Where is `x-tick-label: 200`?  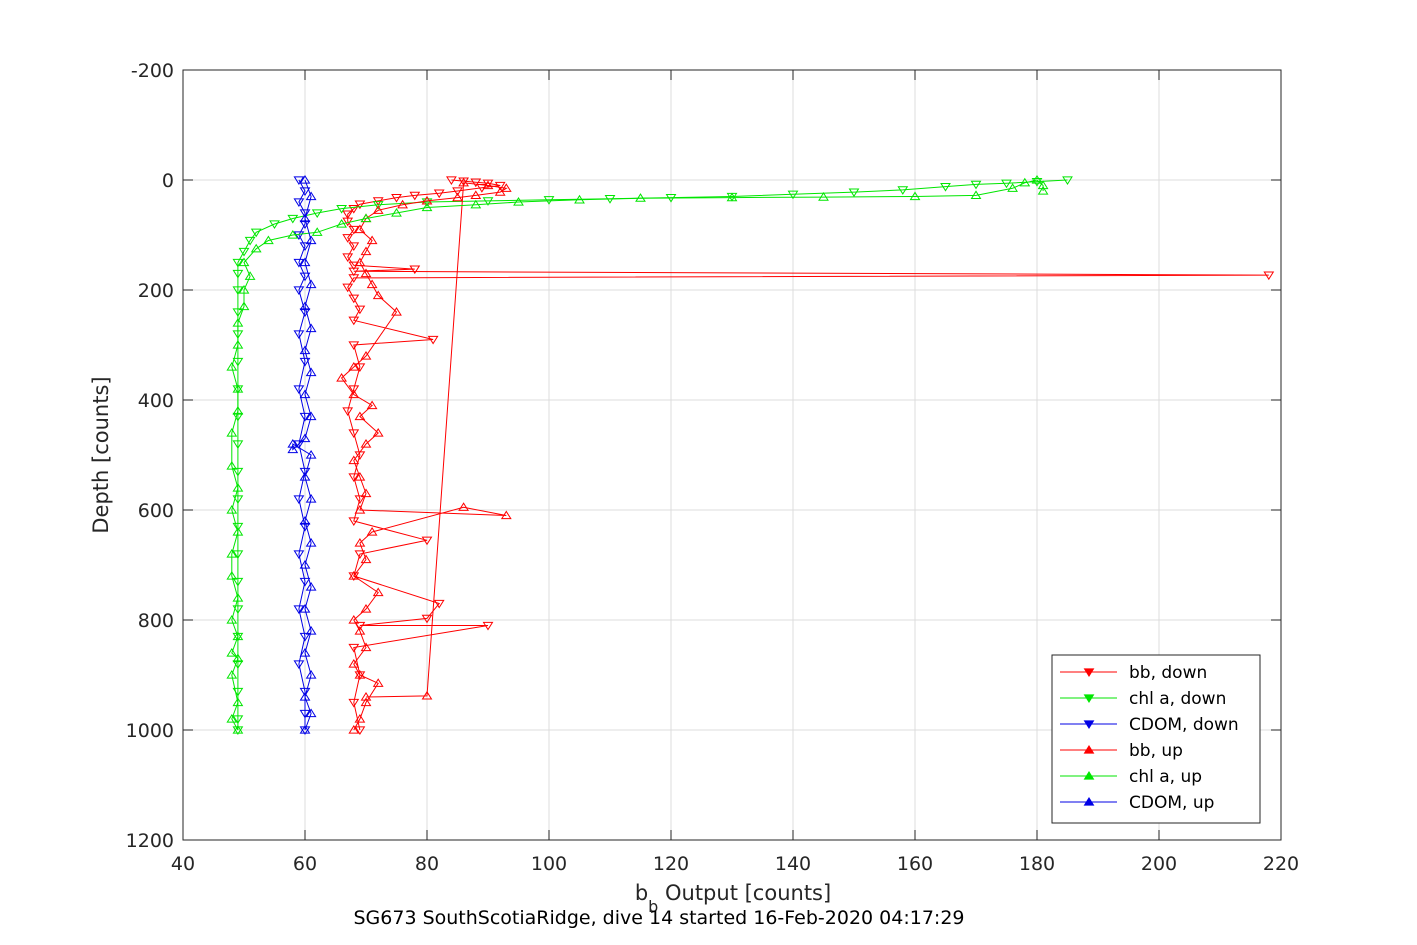 x-tick-label: 200 is located at coordinates (1159, 864).